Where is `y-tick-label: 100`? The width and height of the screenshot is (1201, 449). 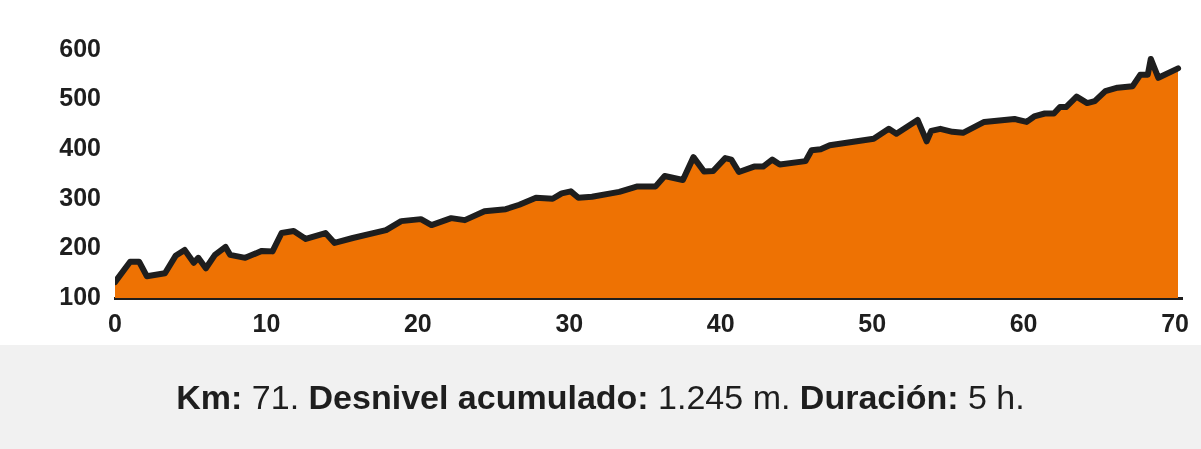
y-tick-label: 100 is located at coordinates (80, 295).